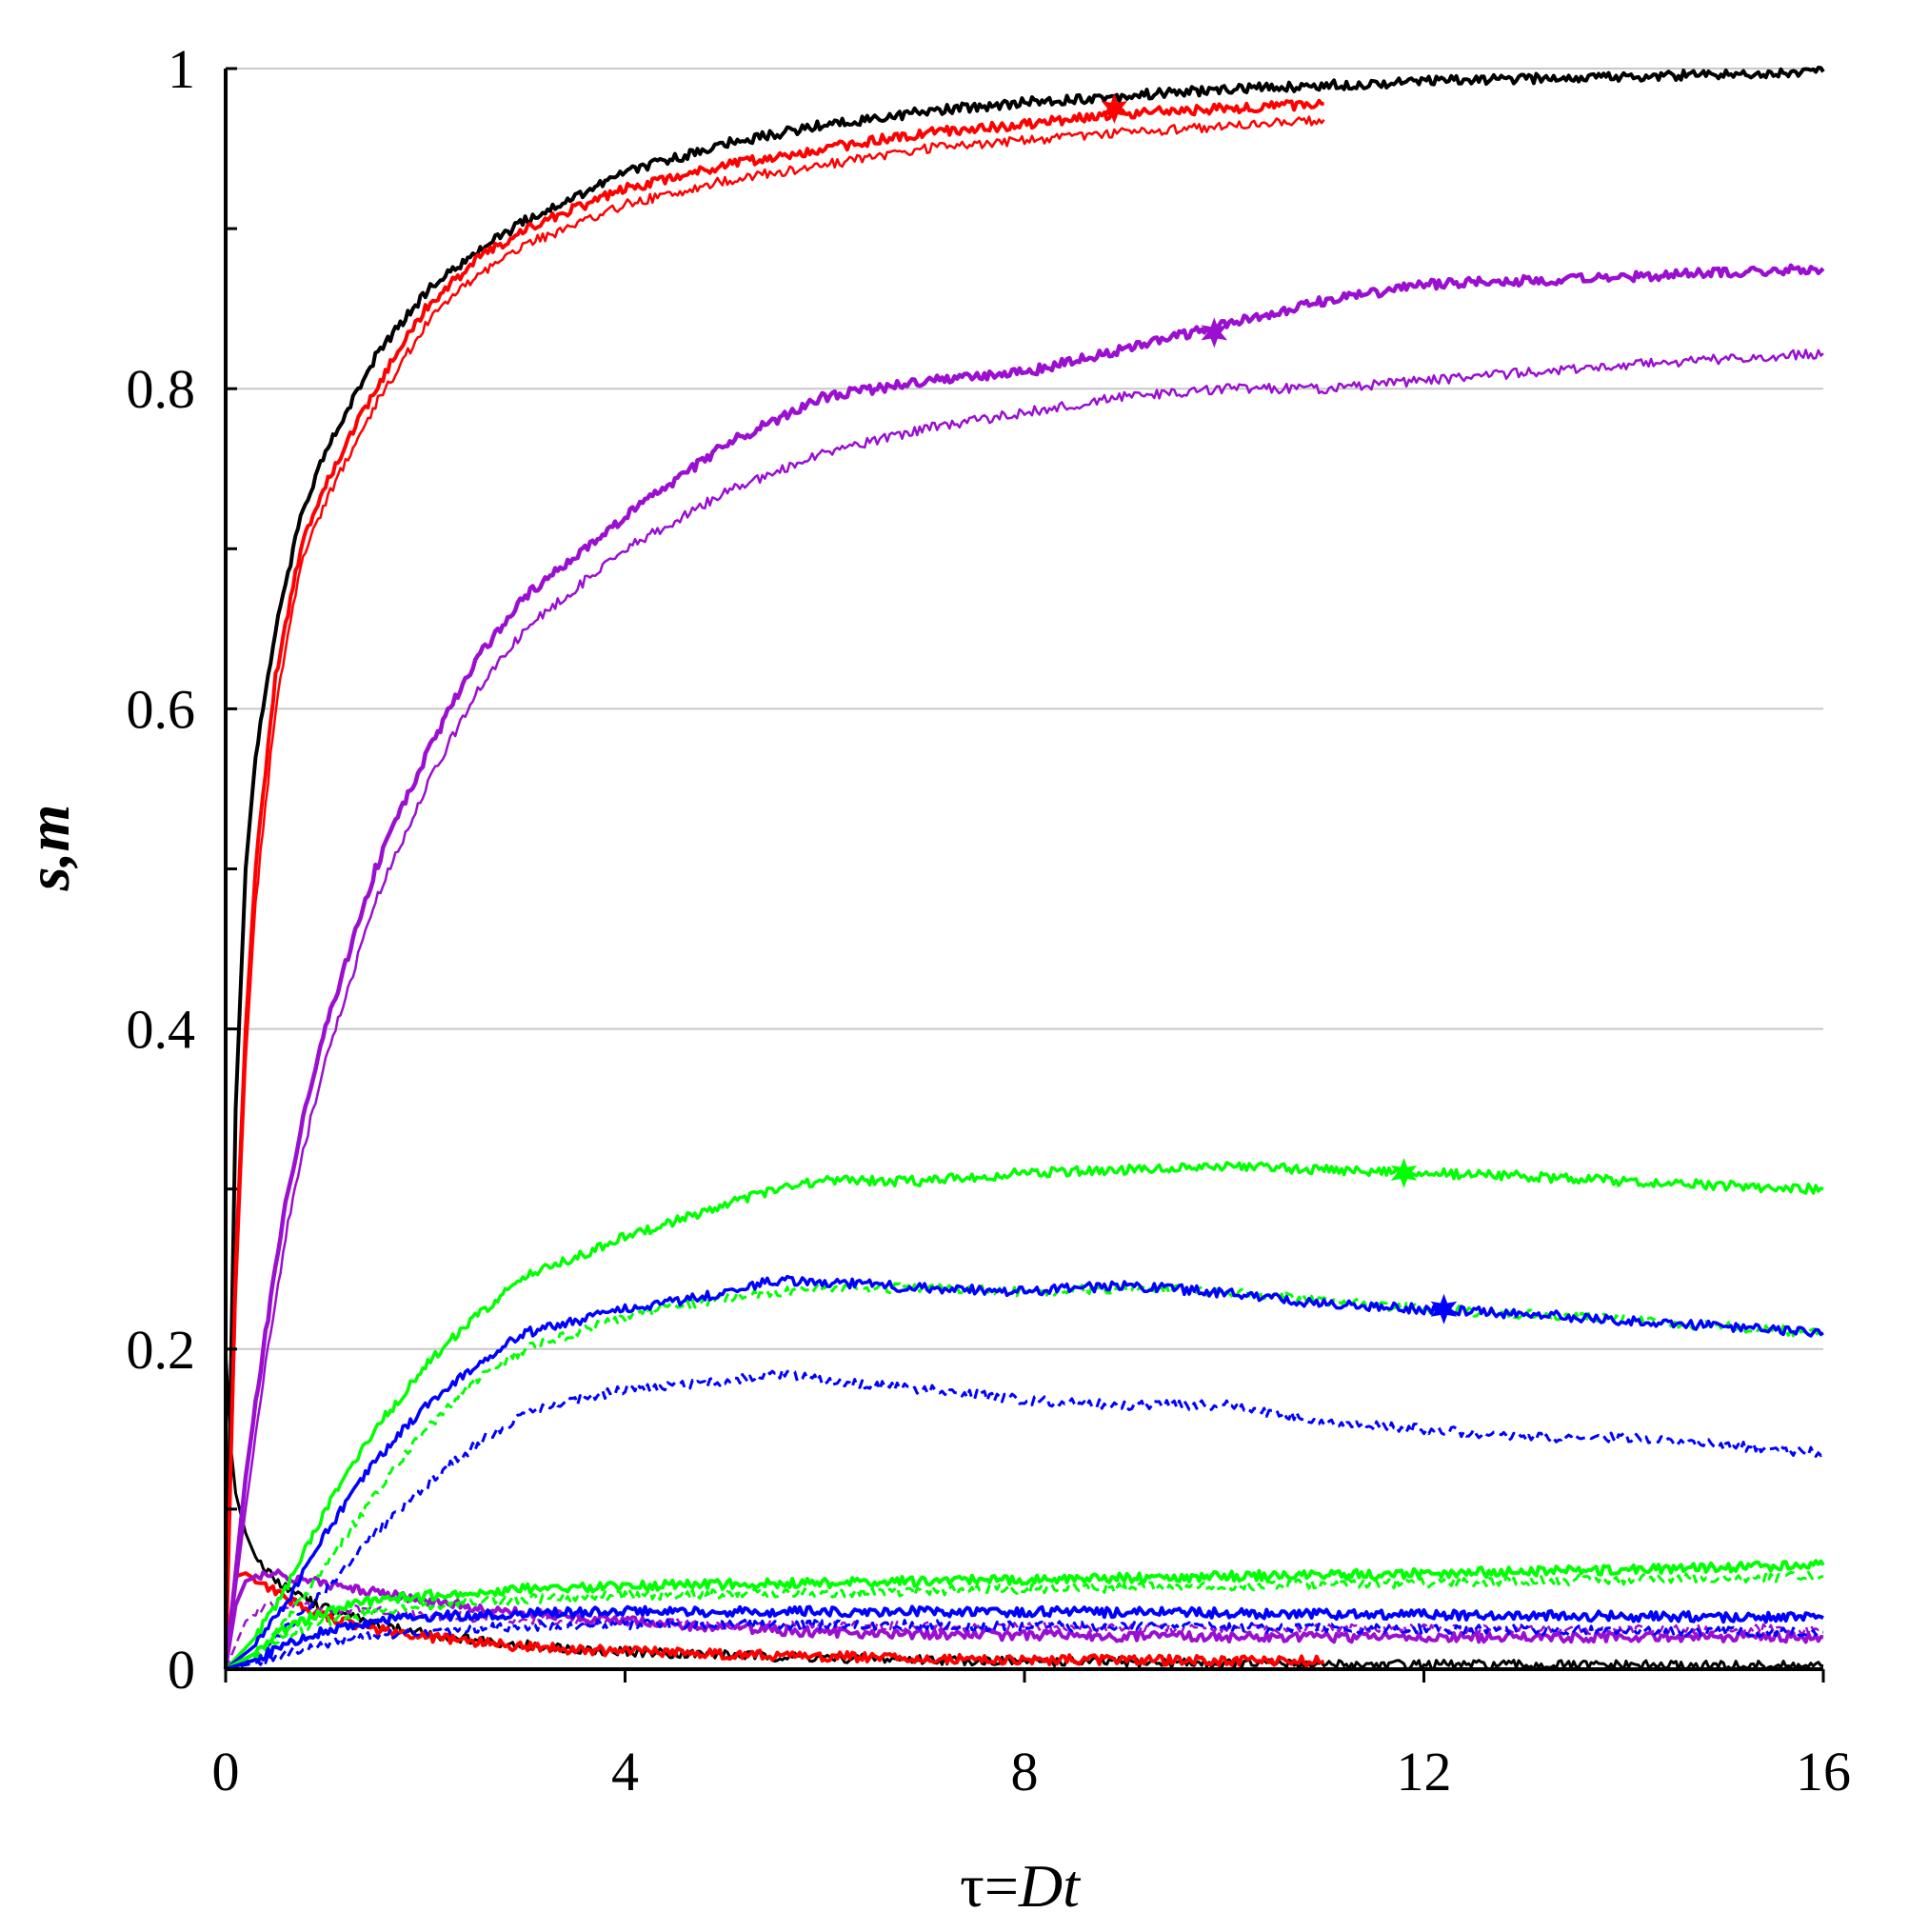 The width and height of the screenshot is (1909, 1932). What do you see at coordinates (1424, 1772) in the screenshot?
I see `x-tick-label: 12` at bounding box center [1424, 1772].